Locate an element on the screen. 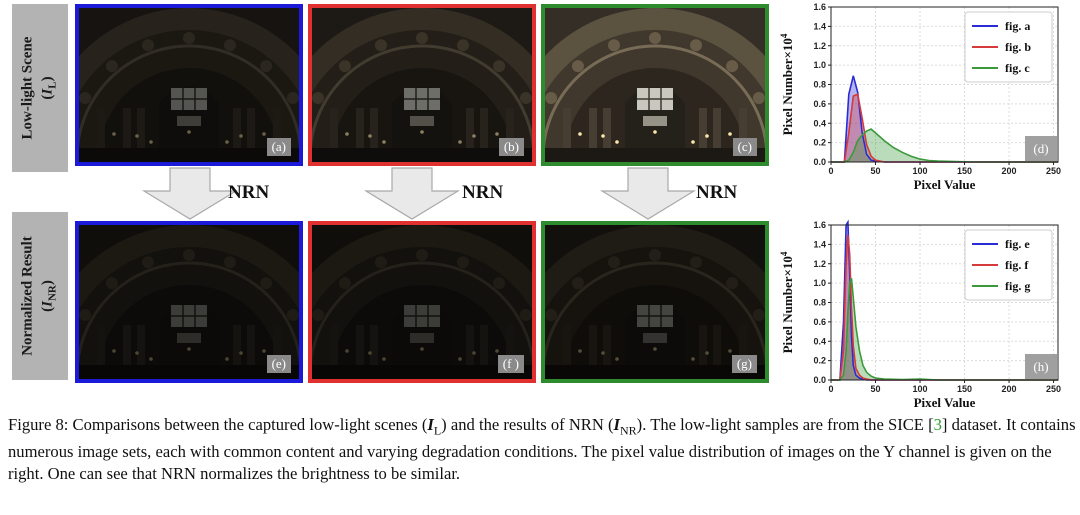 This screenshot has height=515, width=1080. image-panel-f: (f ) is located at coordinates (422, 302).